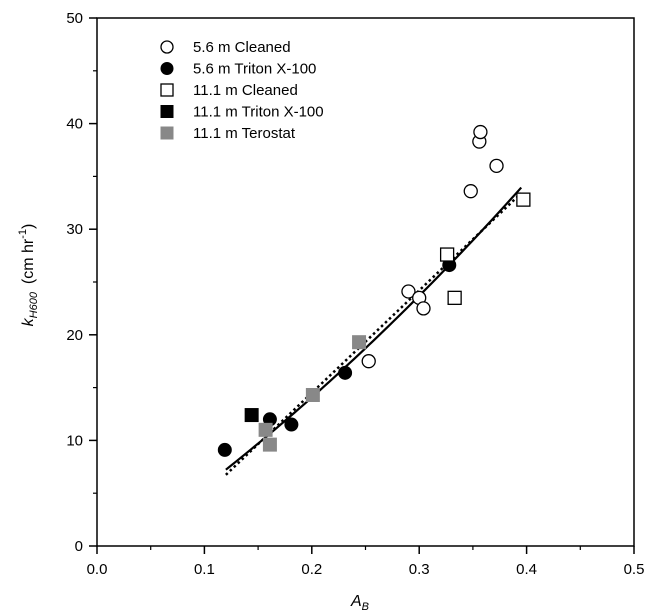 This screenshot has width=647, height=610. Describe the element at coordinates (245, 90) in the screenshot. I see `legend-label: 11.1 m Cleaned` at that location.